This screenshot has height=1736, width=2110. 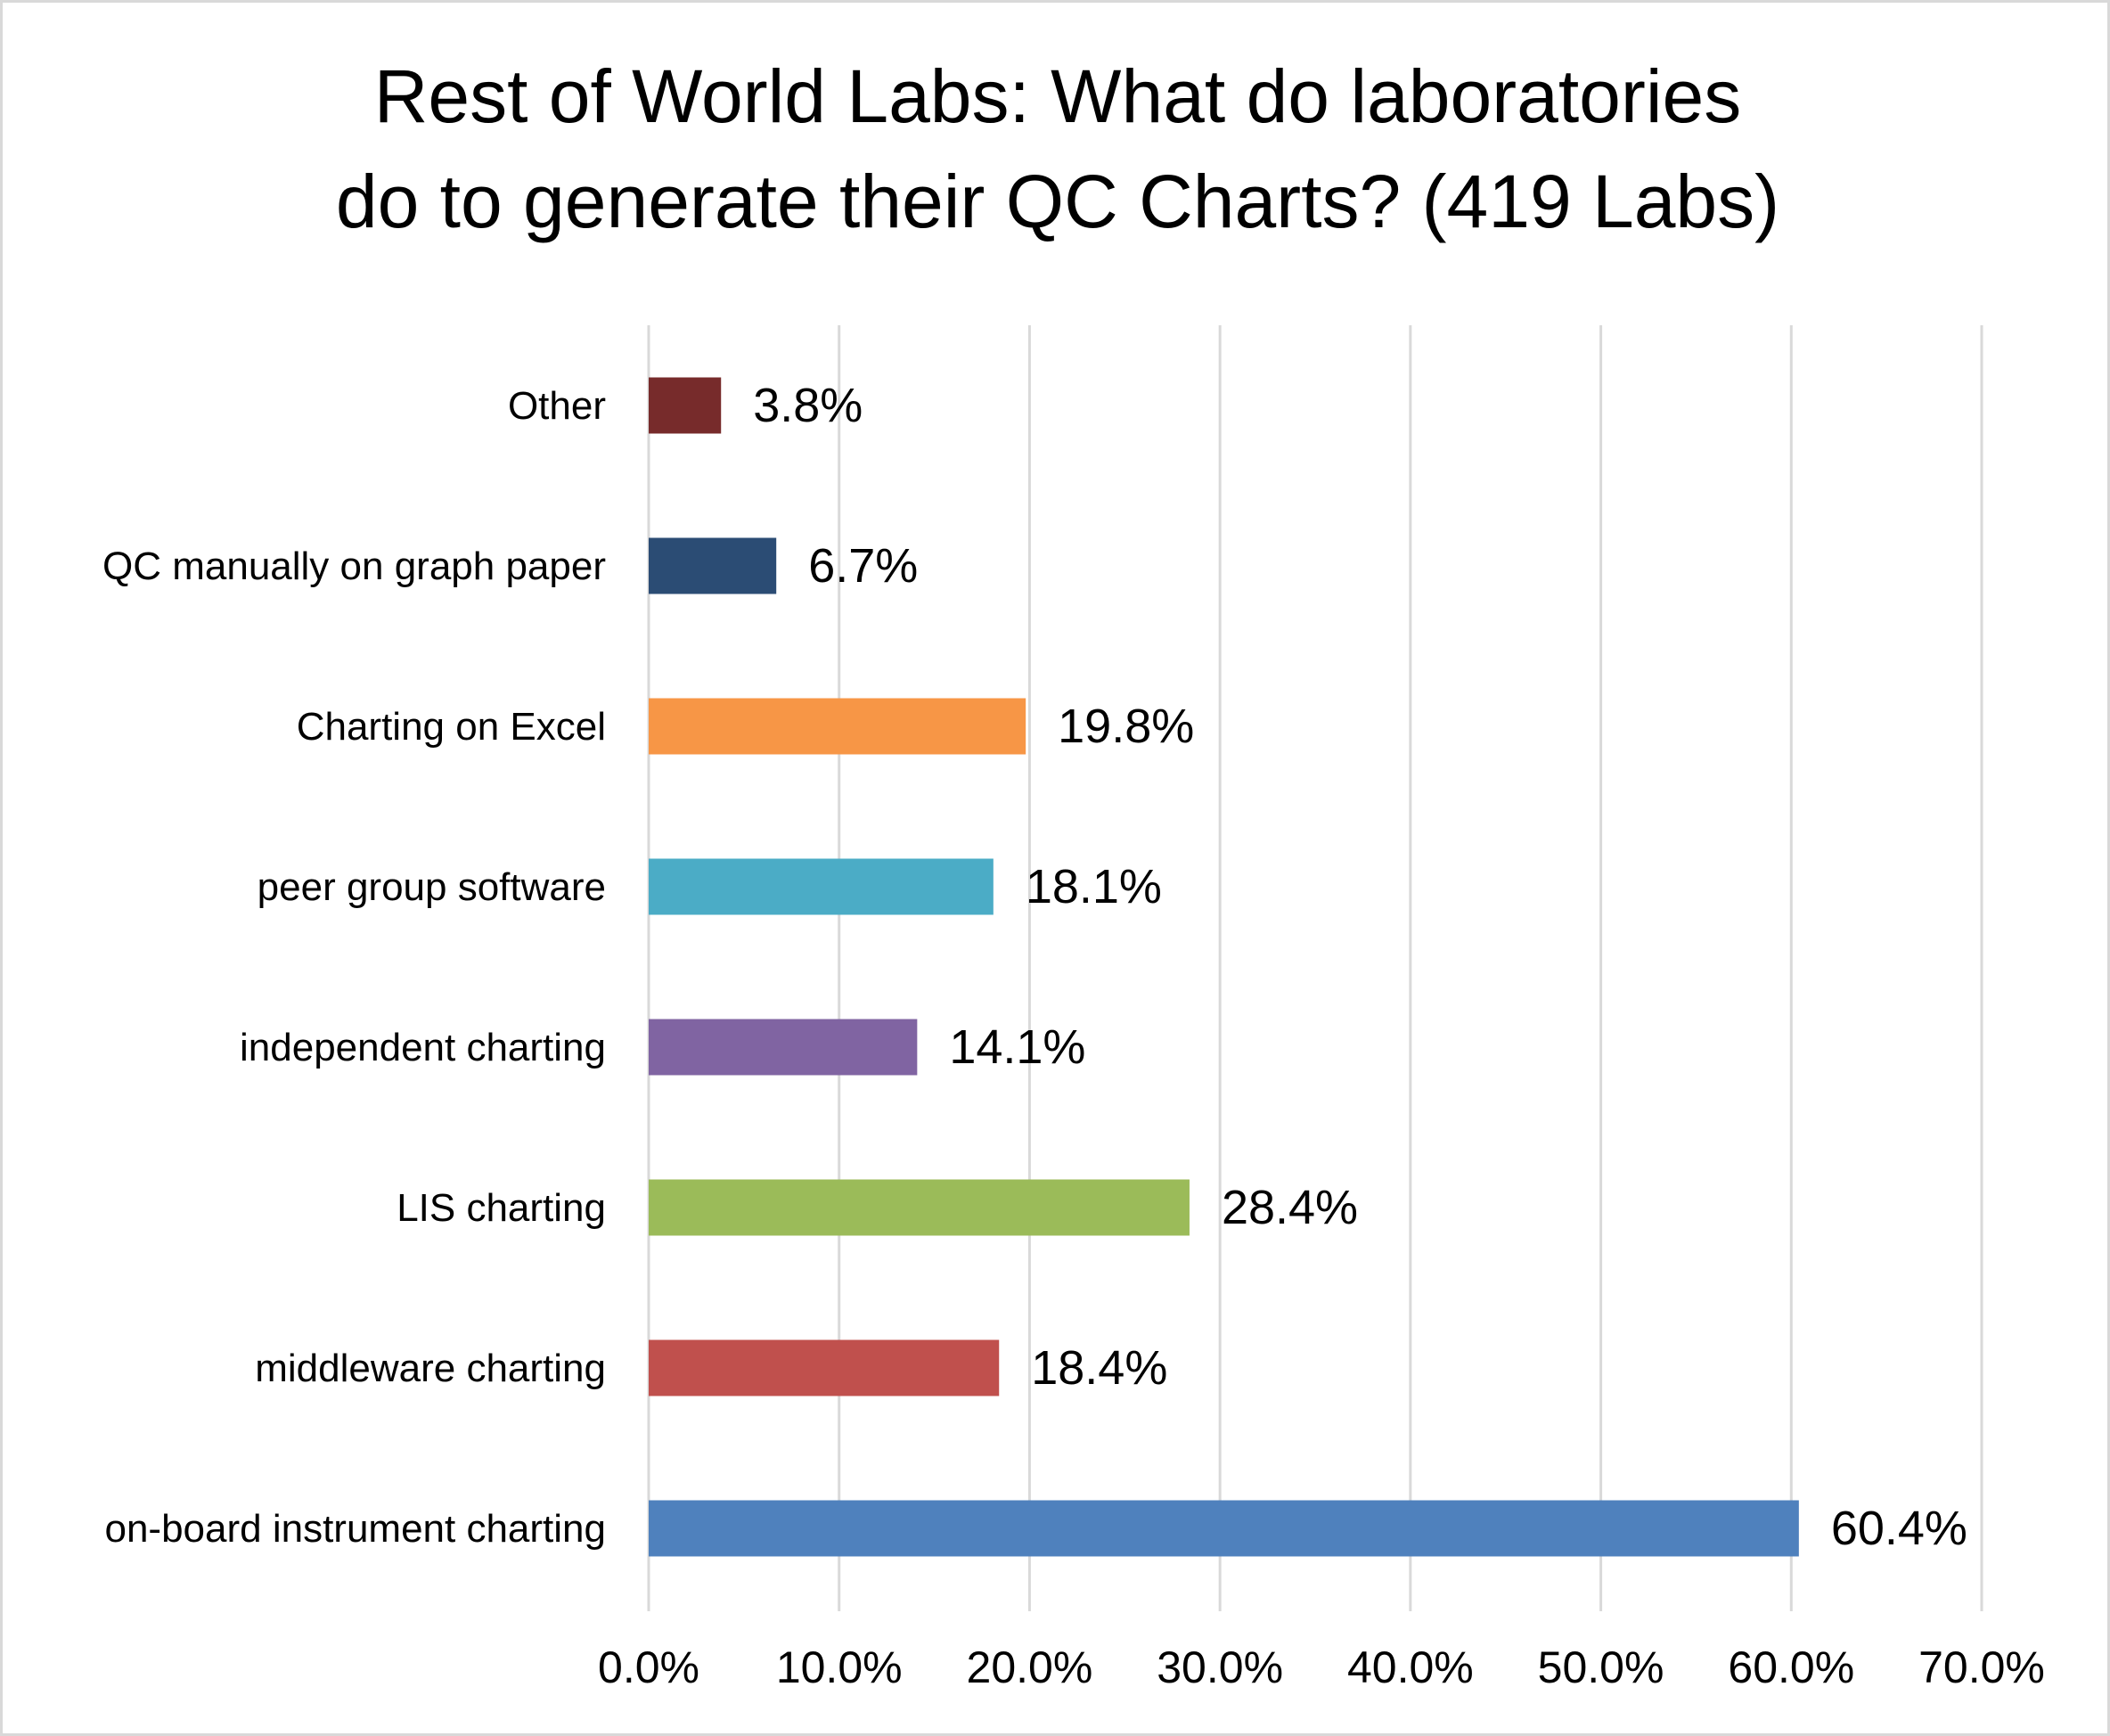 What do you see at coordinates (839, 1667) in the screenshot?
I see `x-tick-label: 10.0%` at bounding box center [839, 1667].